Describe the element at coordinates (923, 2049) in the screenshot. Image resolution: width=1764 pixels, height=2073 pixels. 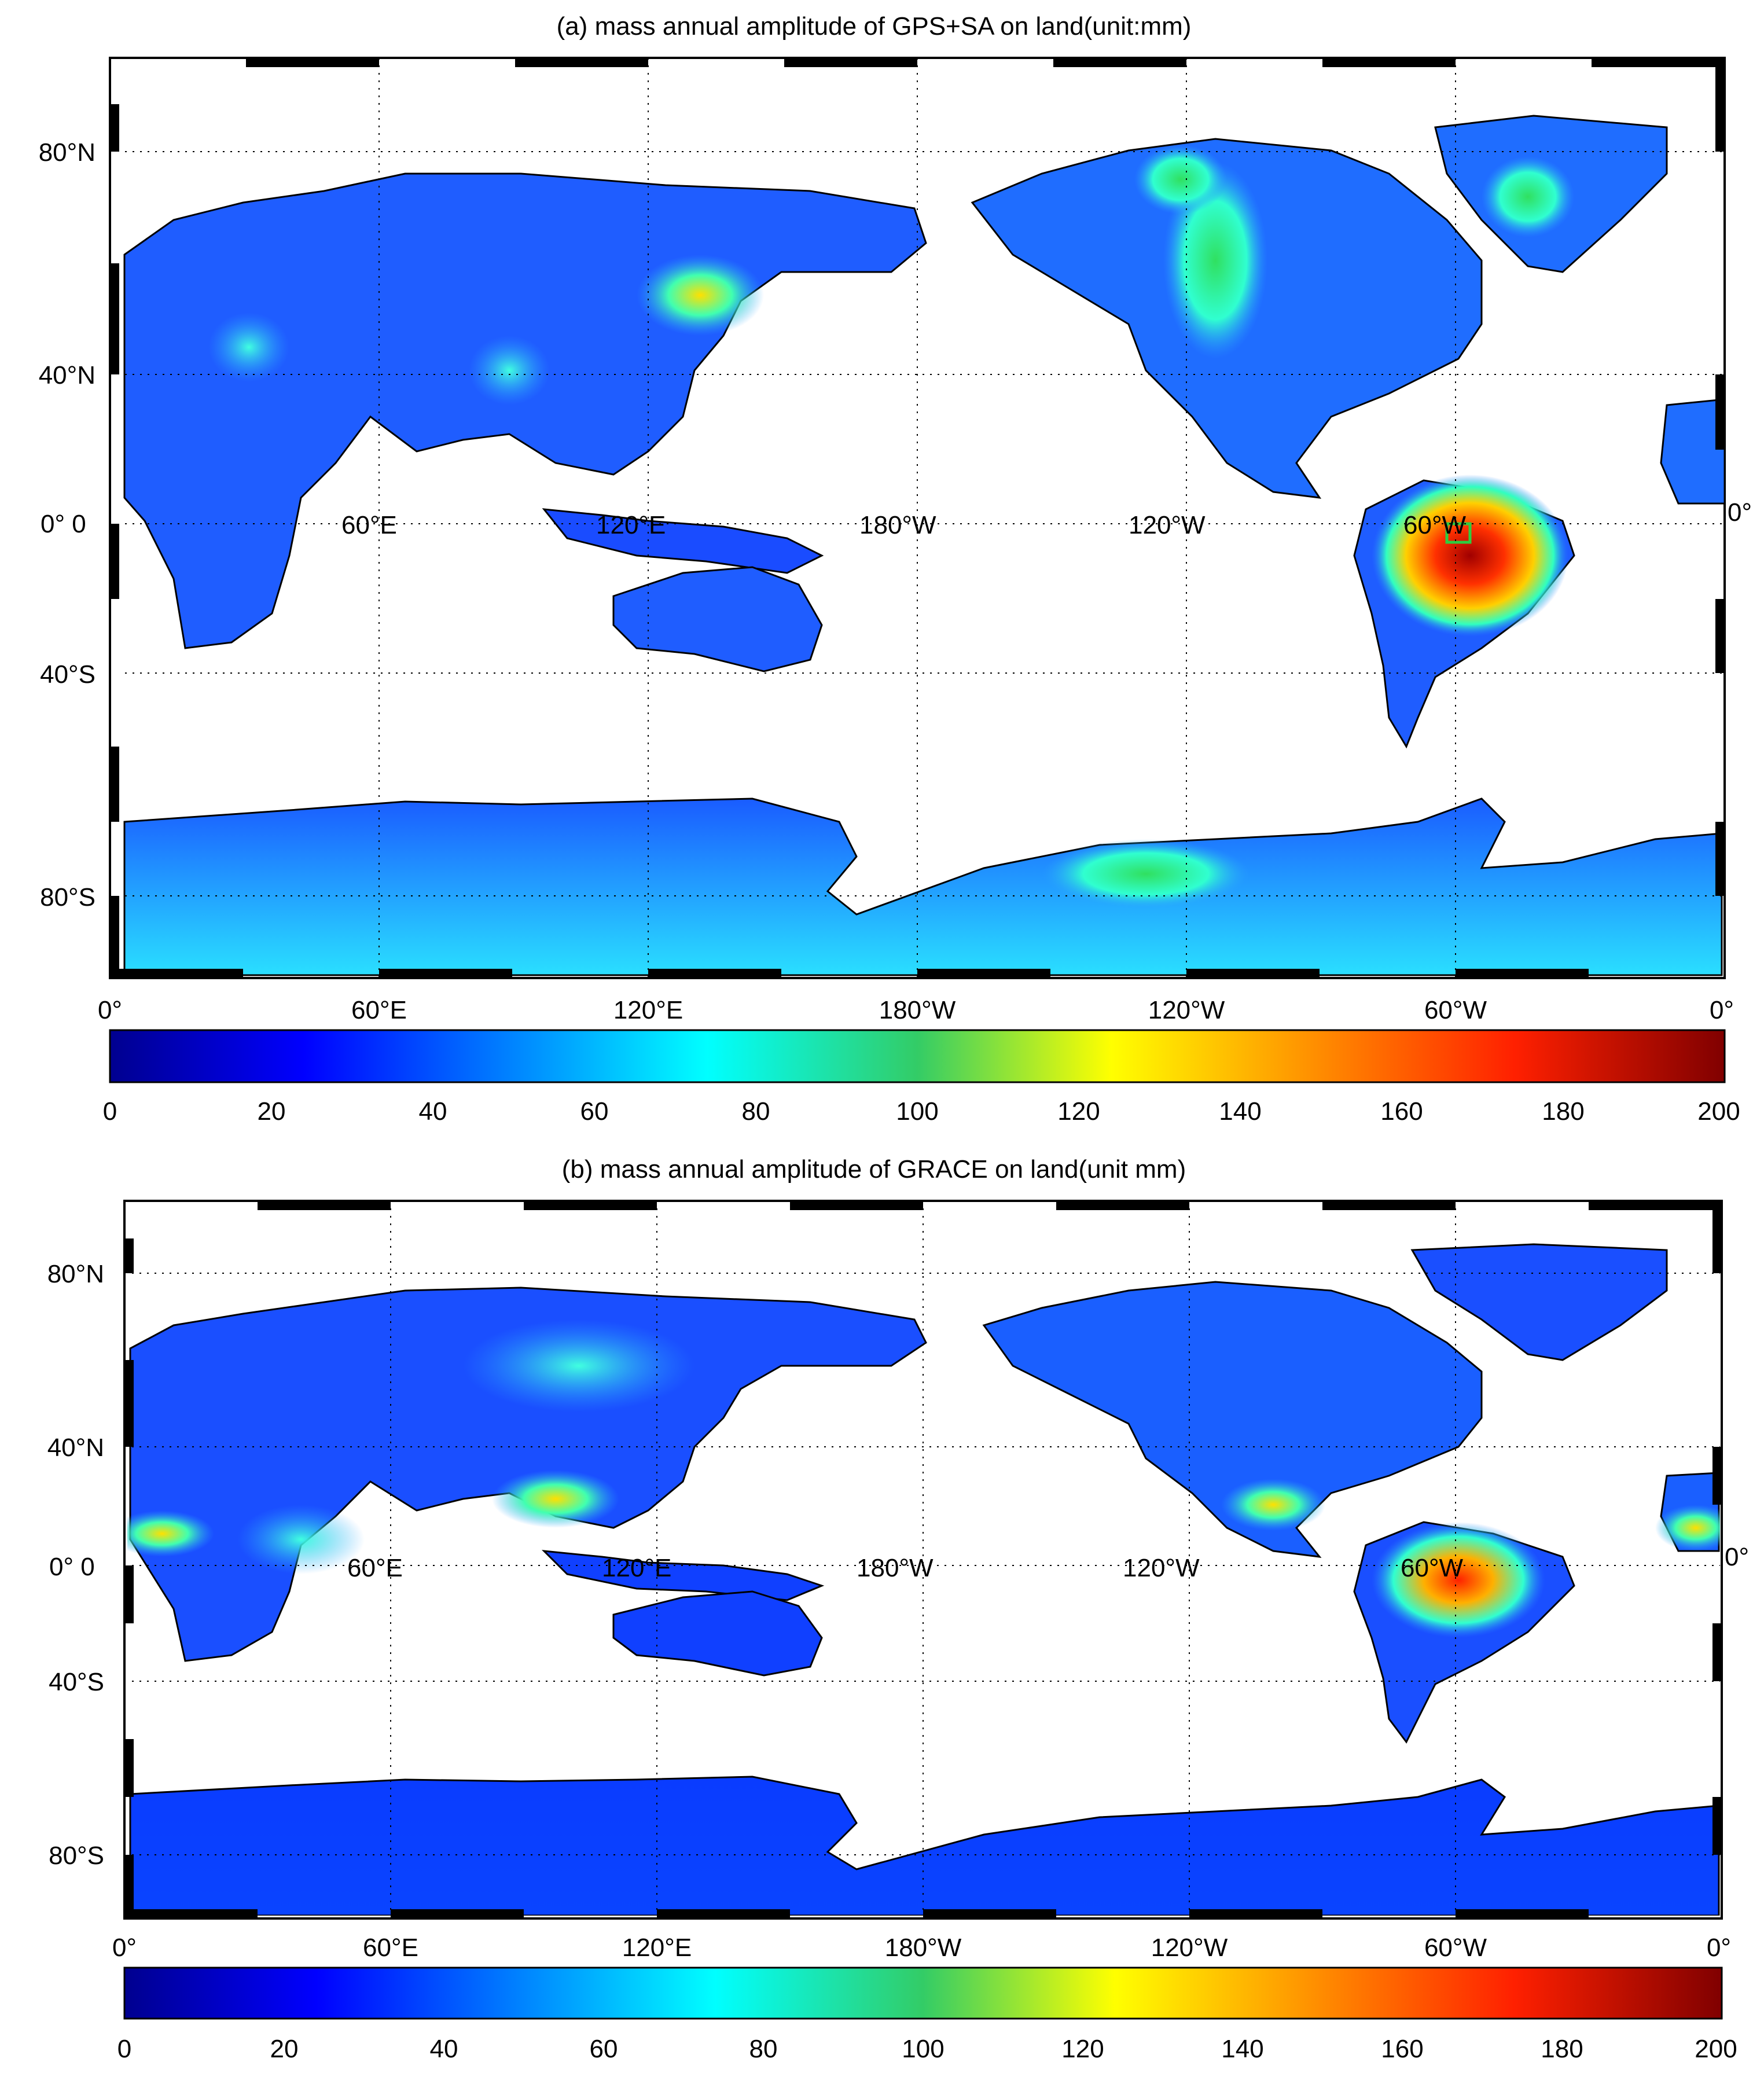
I see `cbar-b-tick: 100` at that location.